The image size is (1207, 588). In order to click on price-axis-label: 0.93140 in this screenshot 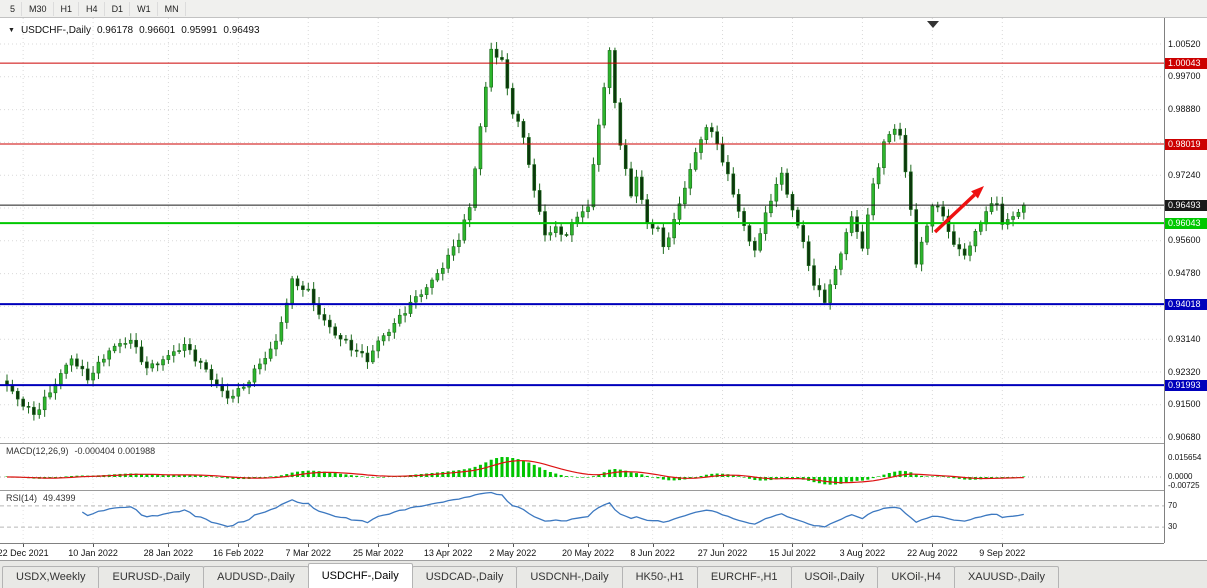, I will do `click(1184, 338)`.